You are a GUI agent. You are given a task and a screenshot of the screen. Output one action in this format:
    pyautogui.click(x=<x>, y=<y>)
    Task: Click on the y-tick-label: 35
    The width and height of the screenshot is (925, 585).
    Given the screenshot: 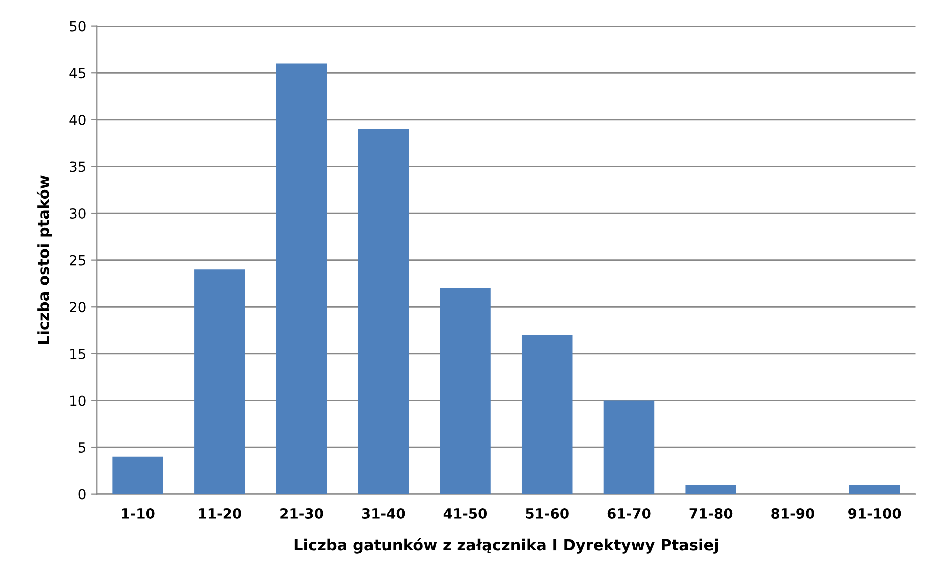 What is the action you would take?
    pyautogui.click(x=78, y=167)
    